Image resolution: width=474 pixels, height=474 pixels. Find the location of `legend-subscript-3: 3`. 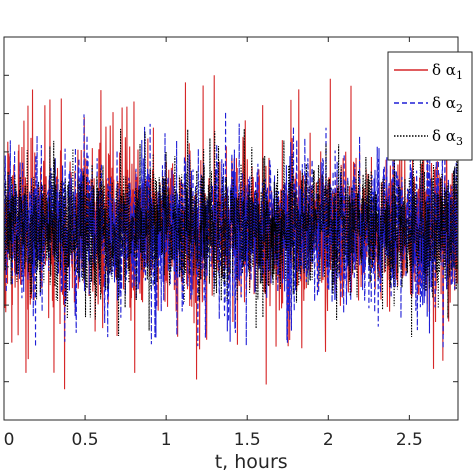

legend-subscript-3: 3 is located at coordinates (459, 141).